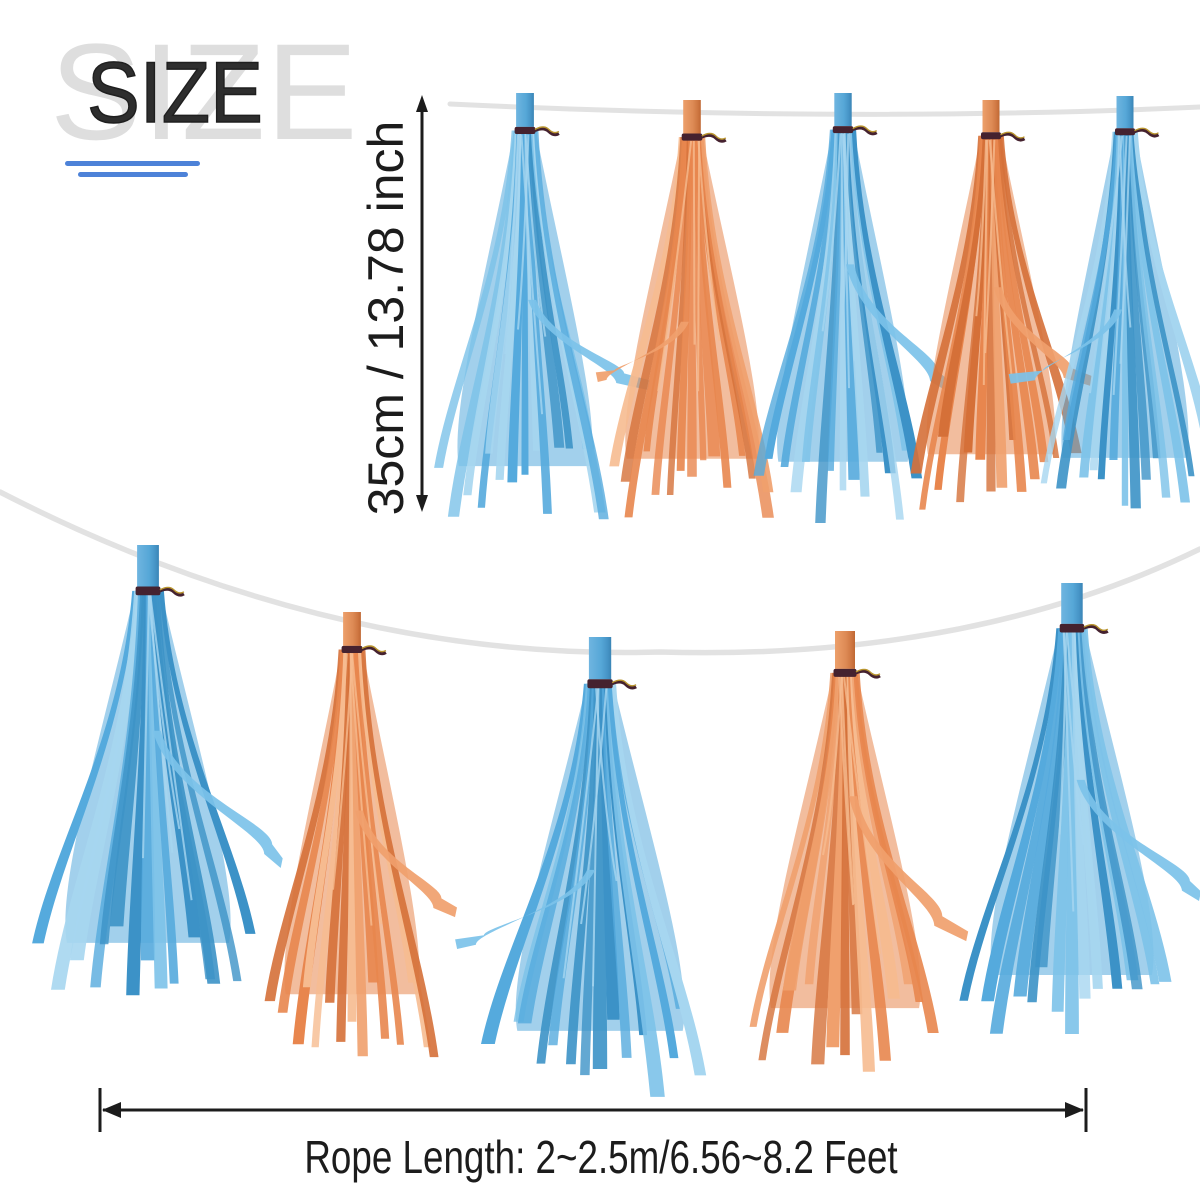  Describe the element at coordinates (601, 1157) in the screenshot. I see `rope-length-label: Rope Length: 2~2.5m/6.56~8.2 Feet` at that location.